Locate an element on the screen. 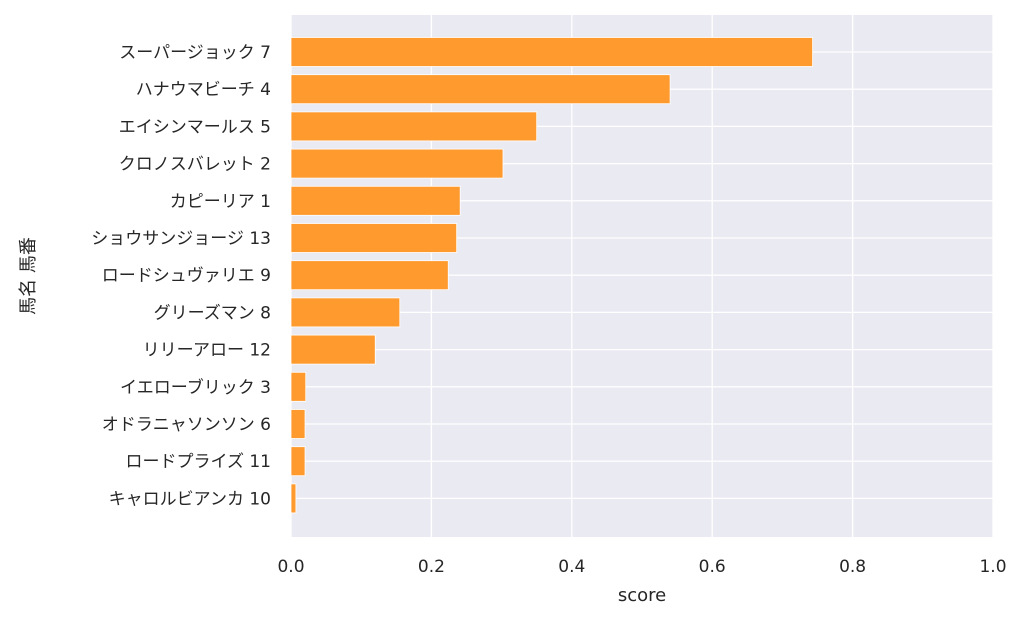 This screenshot has width=1024, height=620. x-tick-label: 1.0 is located at coordinates (992, 567).